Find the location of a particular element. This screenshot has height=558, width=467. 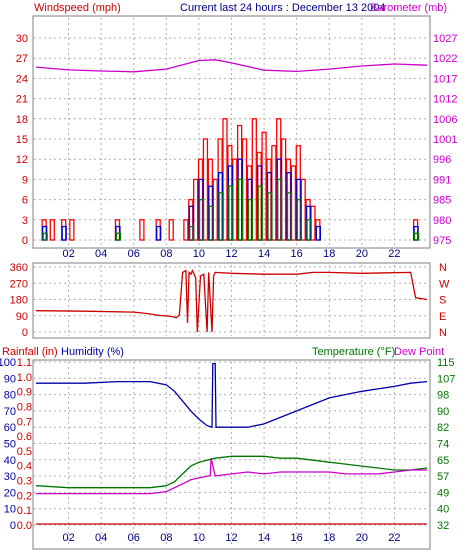

temperature-tick-label: 74 is located at coordinates (443, 445).